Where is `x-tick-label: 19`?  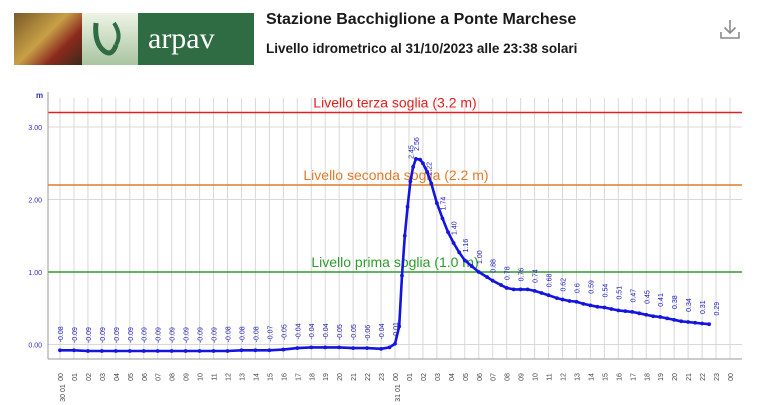 x-tick-label: 19 is located at coordinates (326, 377).